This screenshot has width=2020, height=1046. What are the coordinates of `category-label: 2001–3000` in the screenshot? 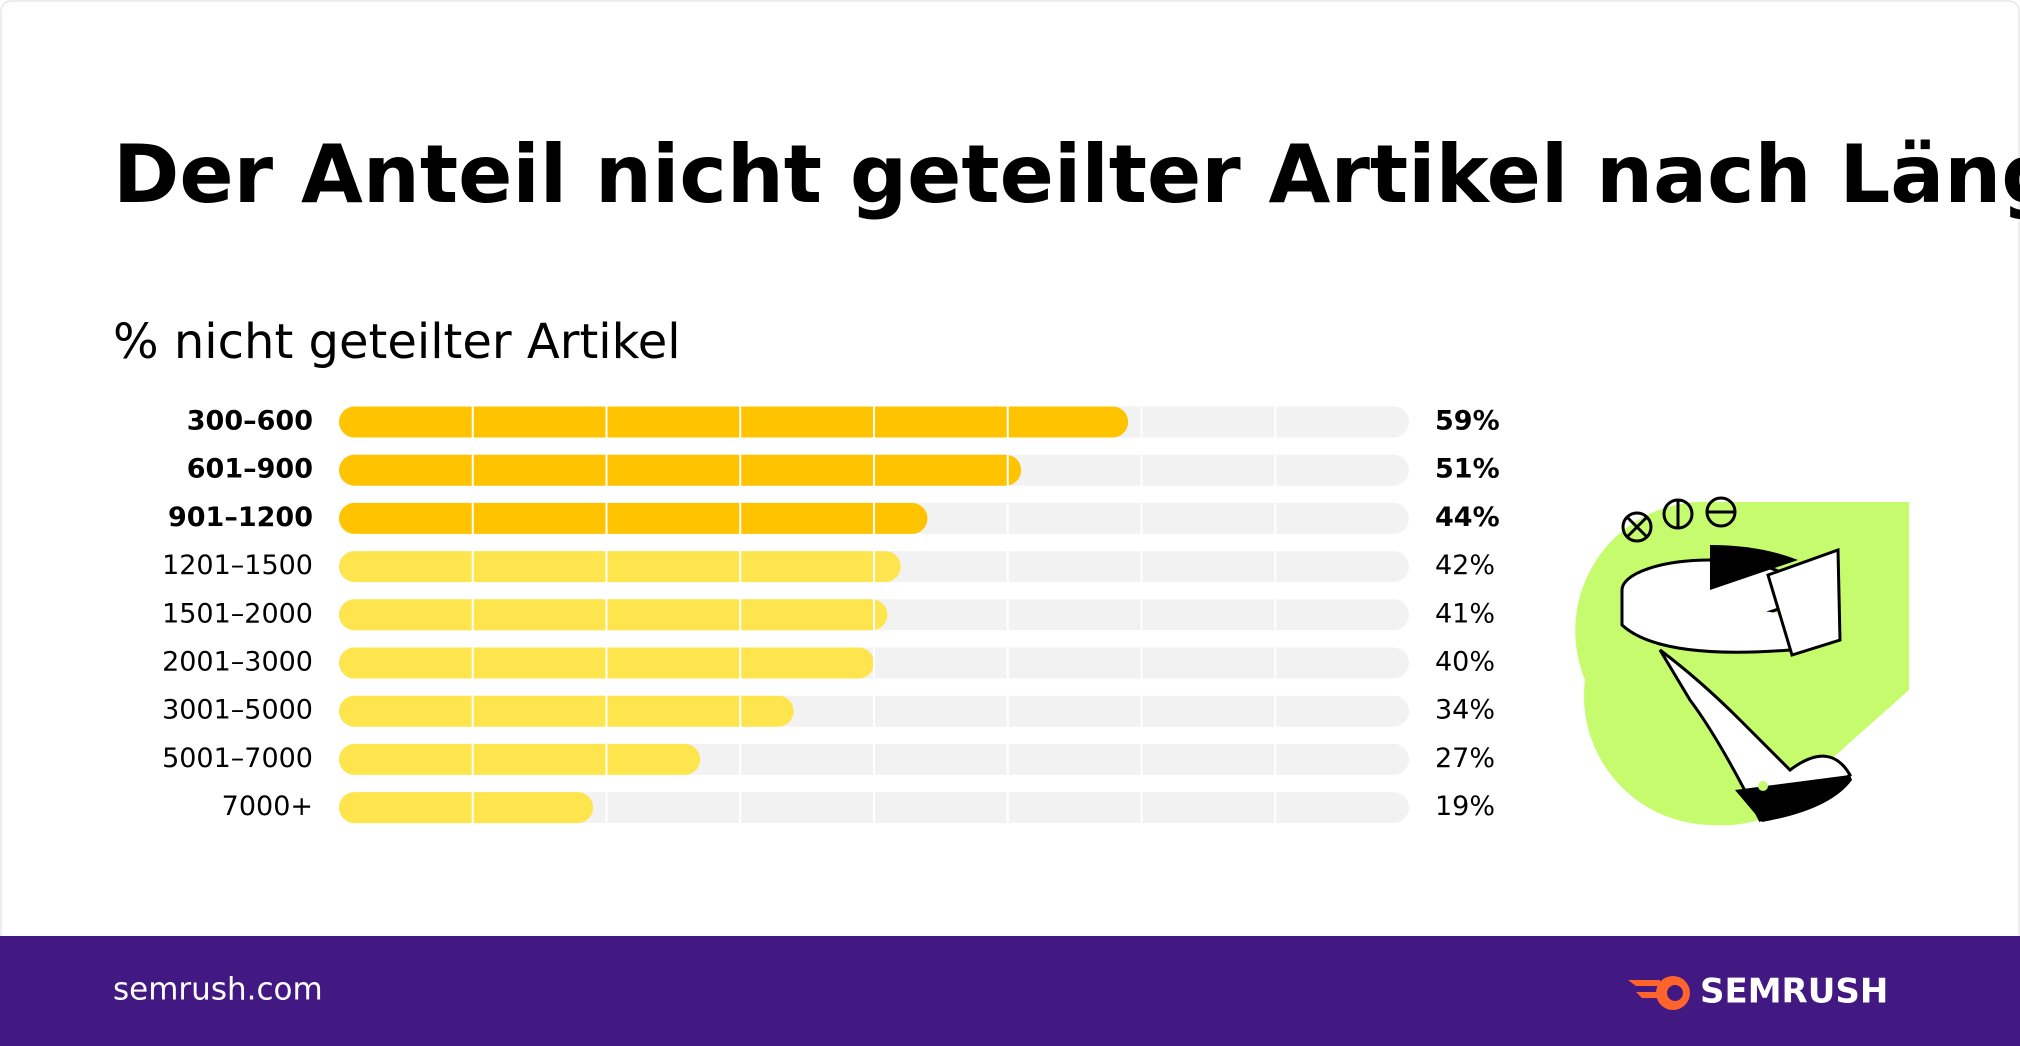 It's located at (237, 662).